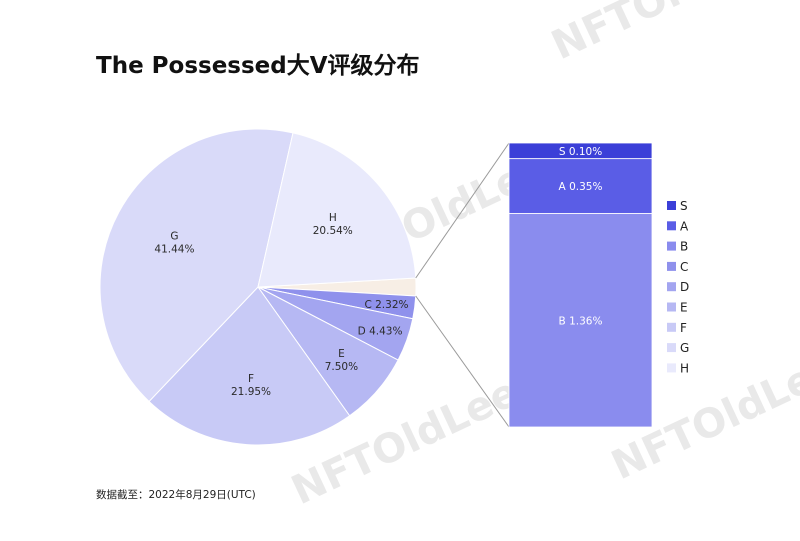  What do you see at coordinates (462, 285) in the screenshot?
I see `breakout-connectors` at bounding box center [462, 285].